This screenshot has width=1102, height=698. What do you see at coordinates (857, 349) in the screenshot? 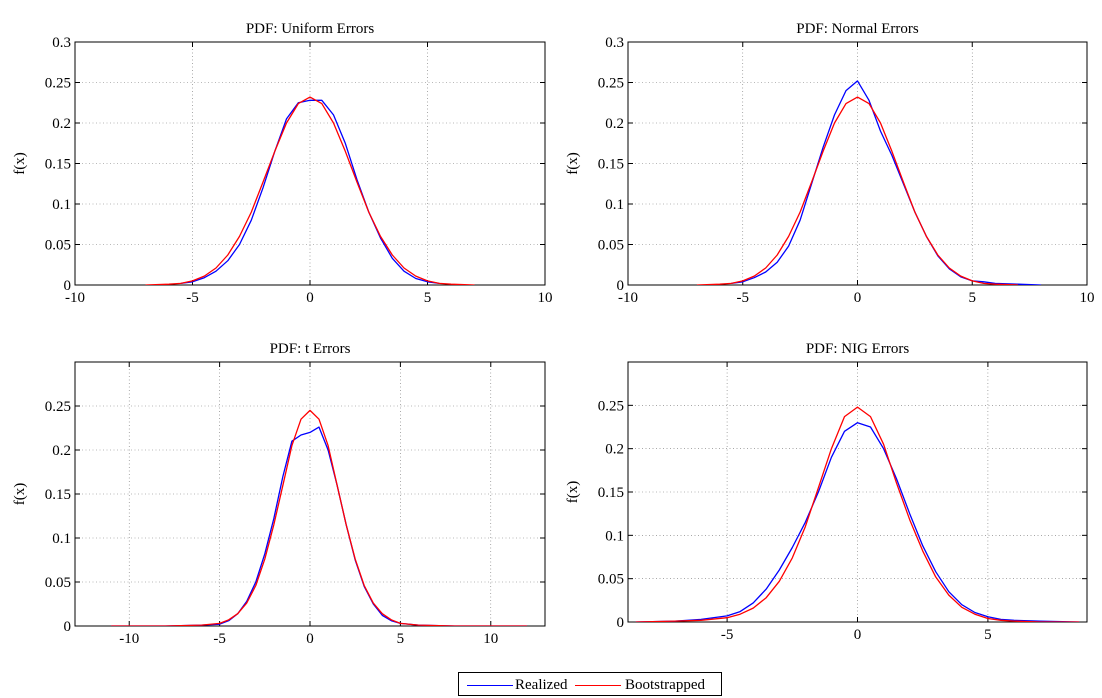
I see `chart-title: PDF: NIG Errors` at bounding box center [857, 349].